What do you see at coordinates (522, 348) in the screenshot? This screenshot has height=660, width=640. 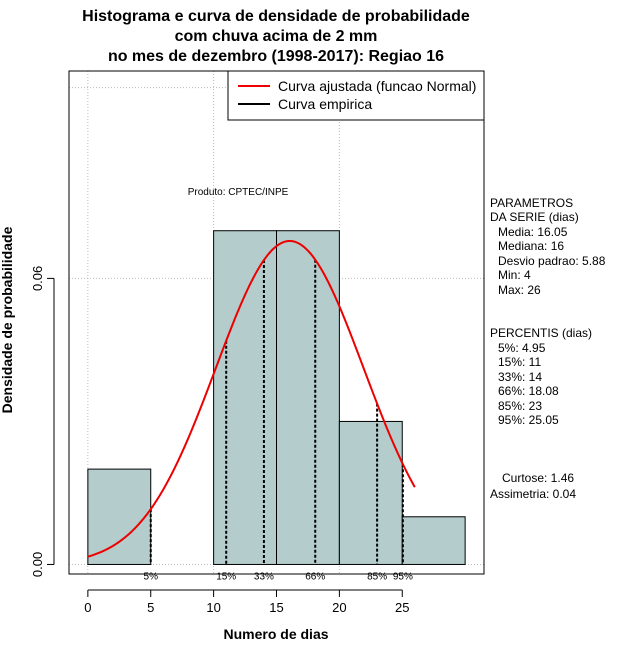 I see `percentil-5: 5%: 4.95` at bounding box center [522, 348].